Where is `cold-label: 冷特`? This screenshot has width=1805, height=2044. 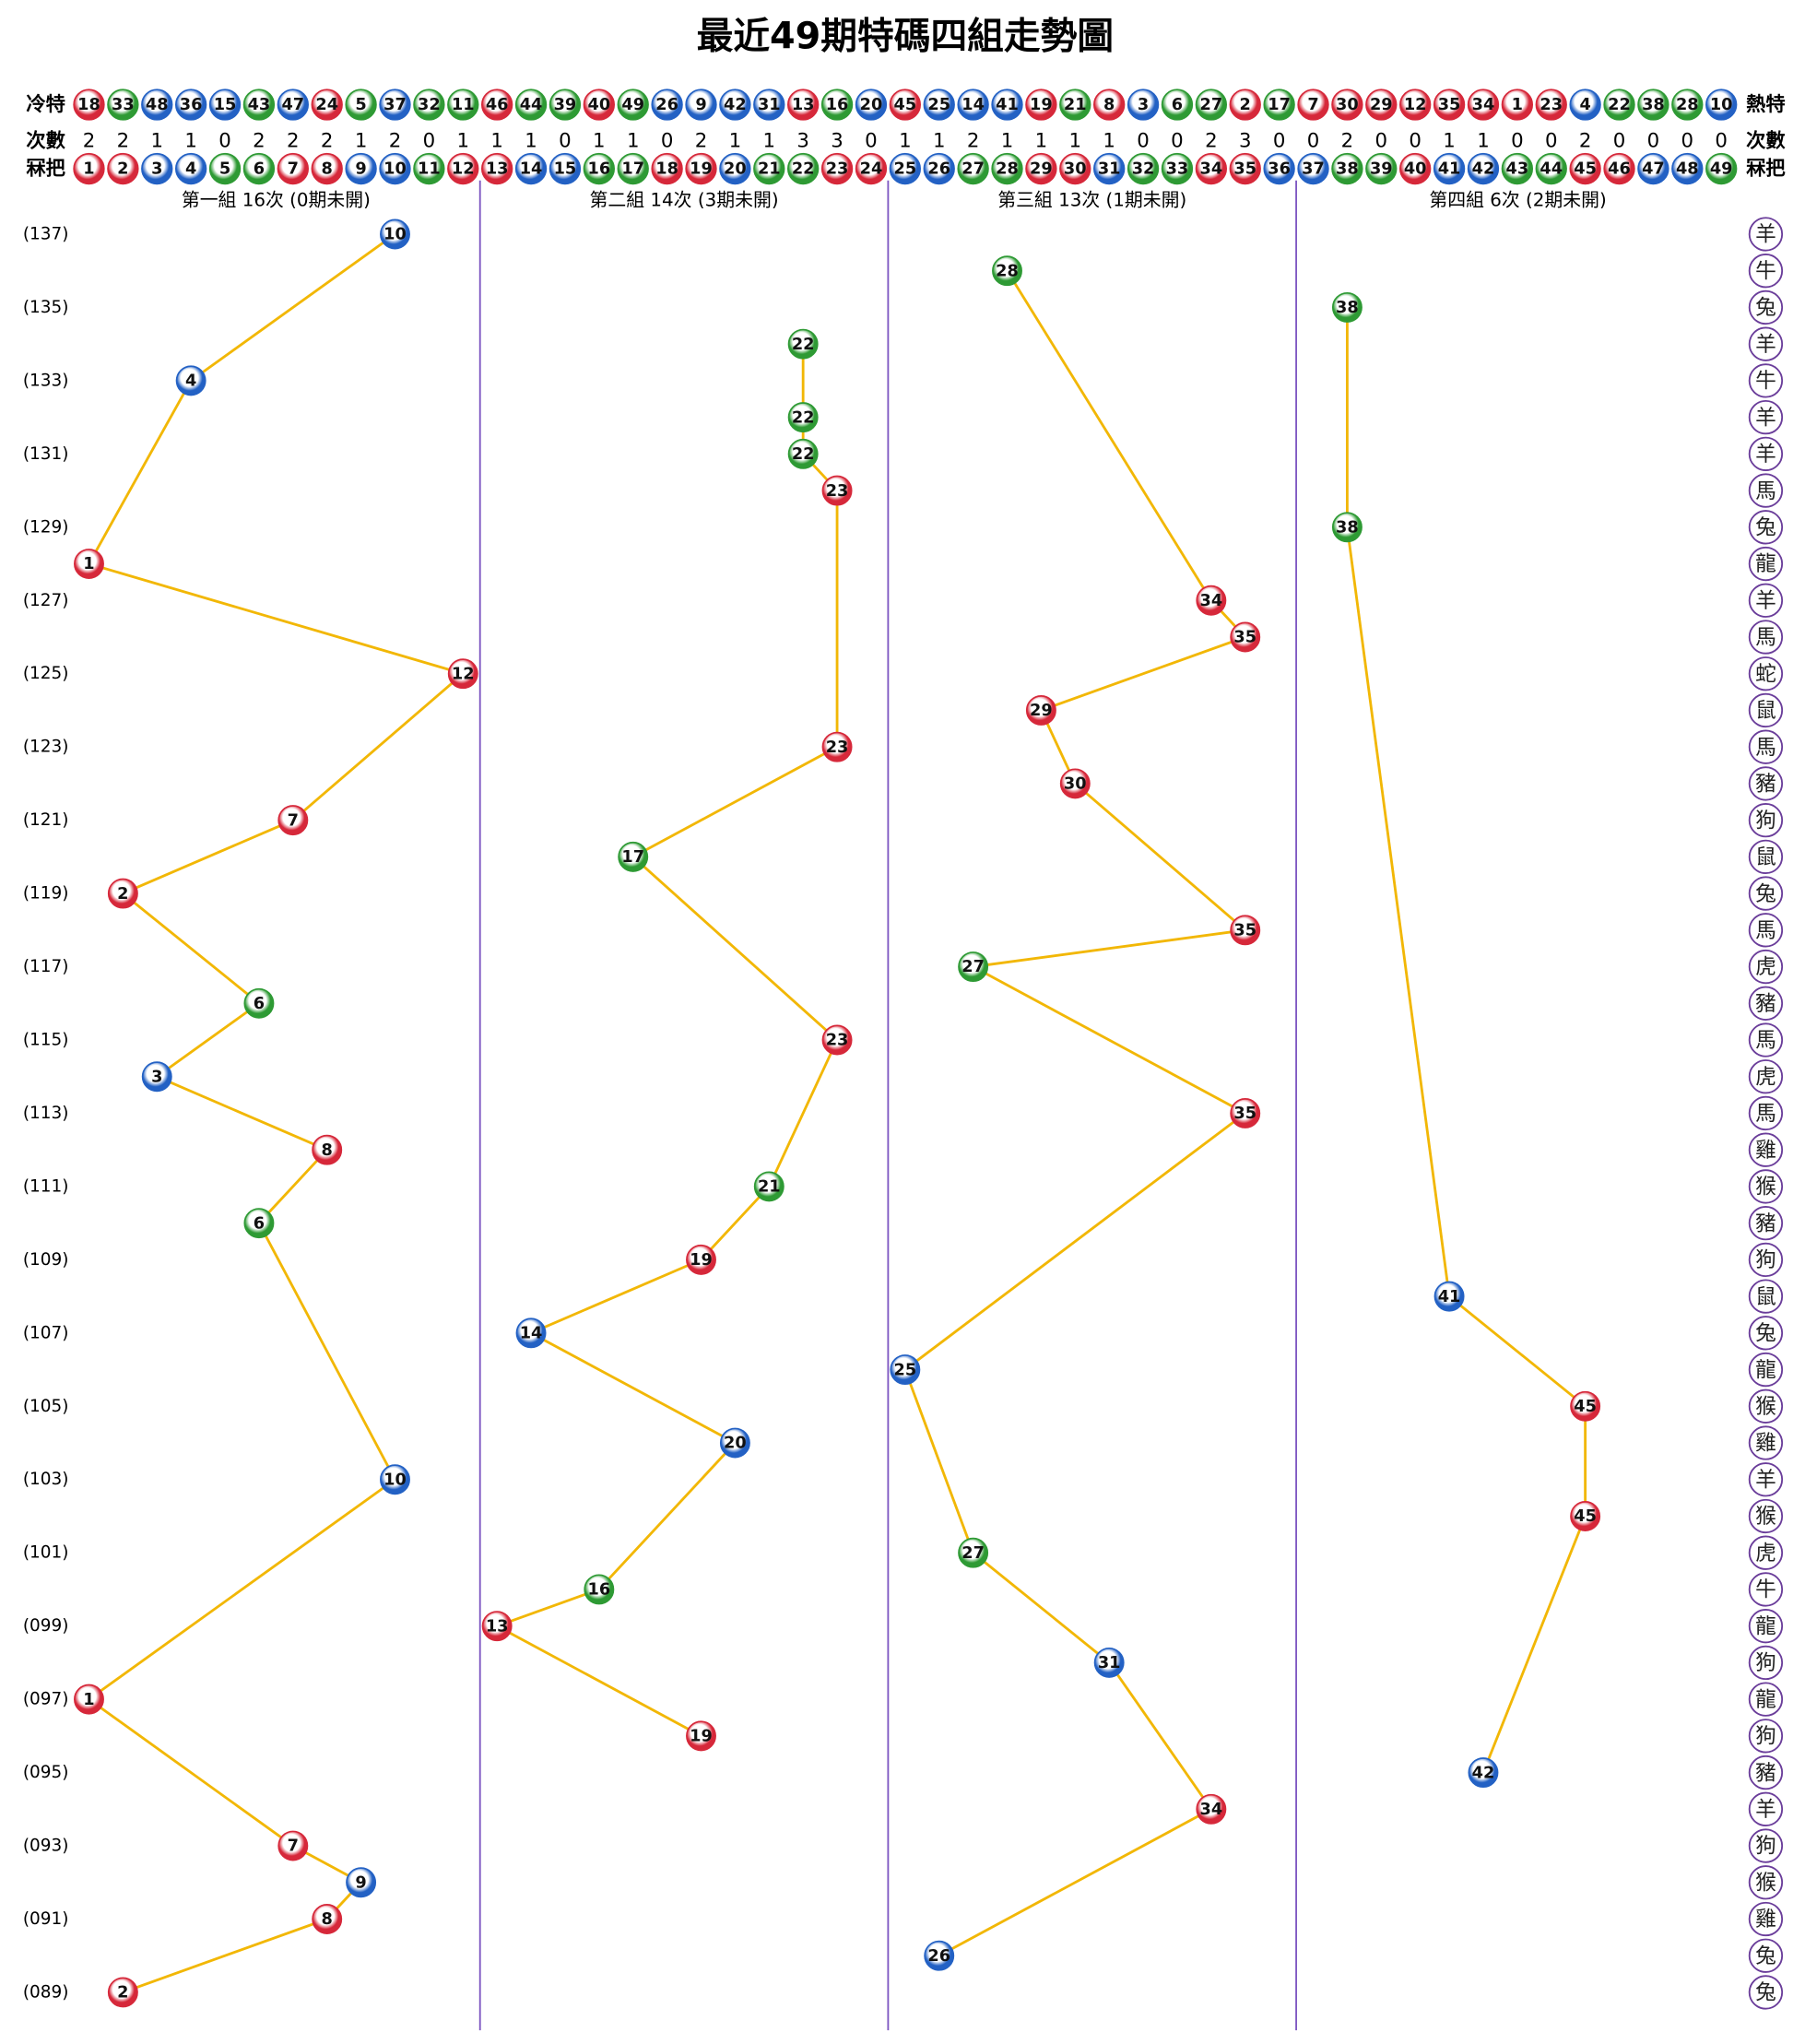
cold-label: 冷特 is located at coordinates (45, 104).